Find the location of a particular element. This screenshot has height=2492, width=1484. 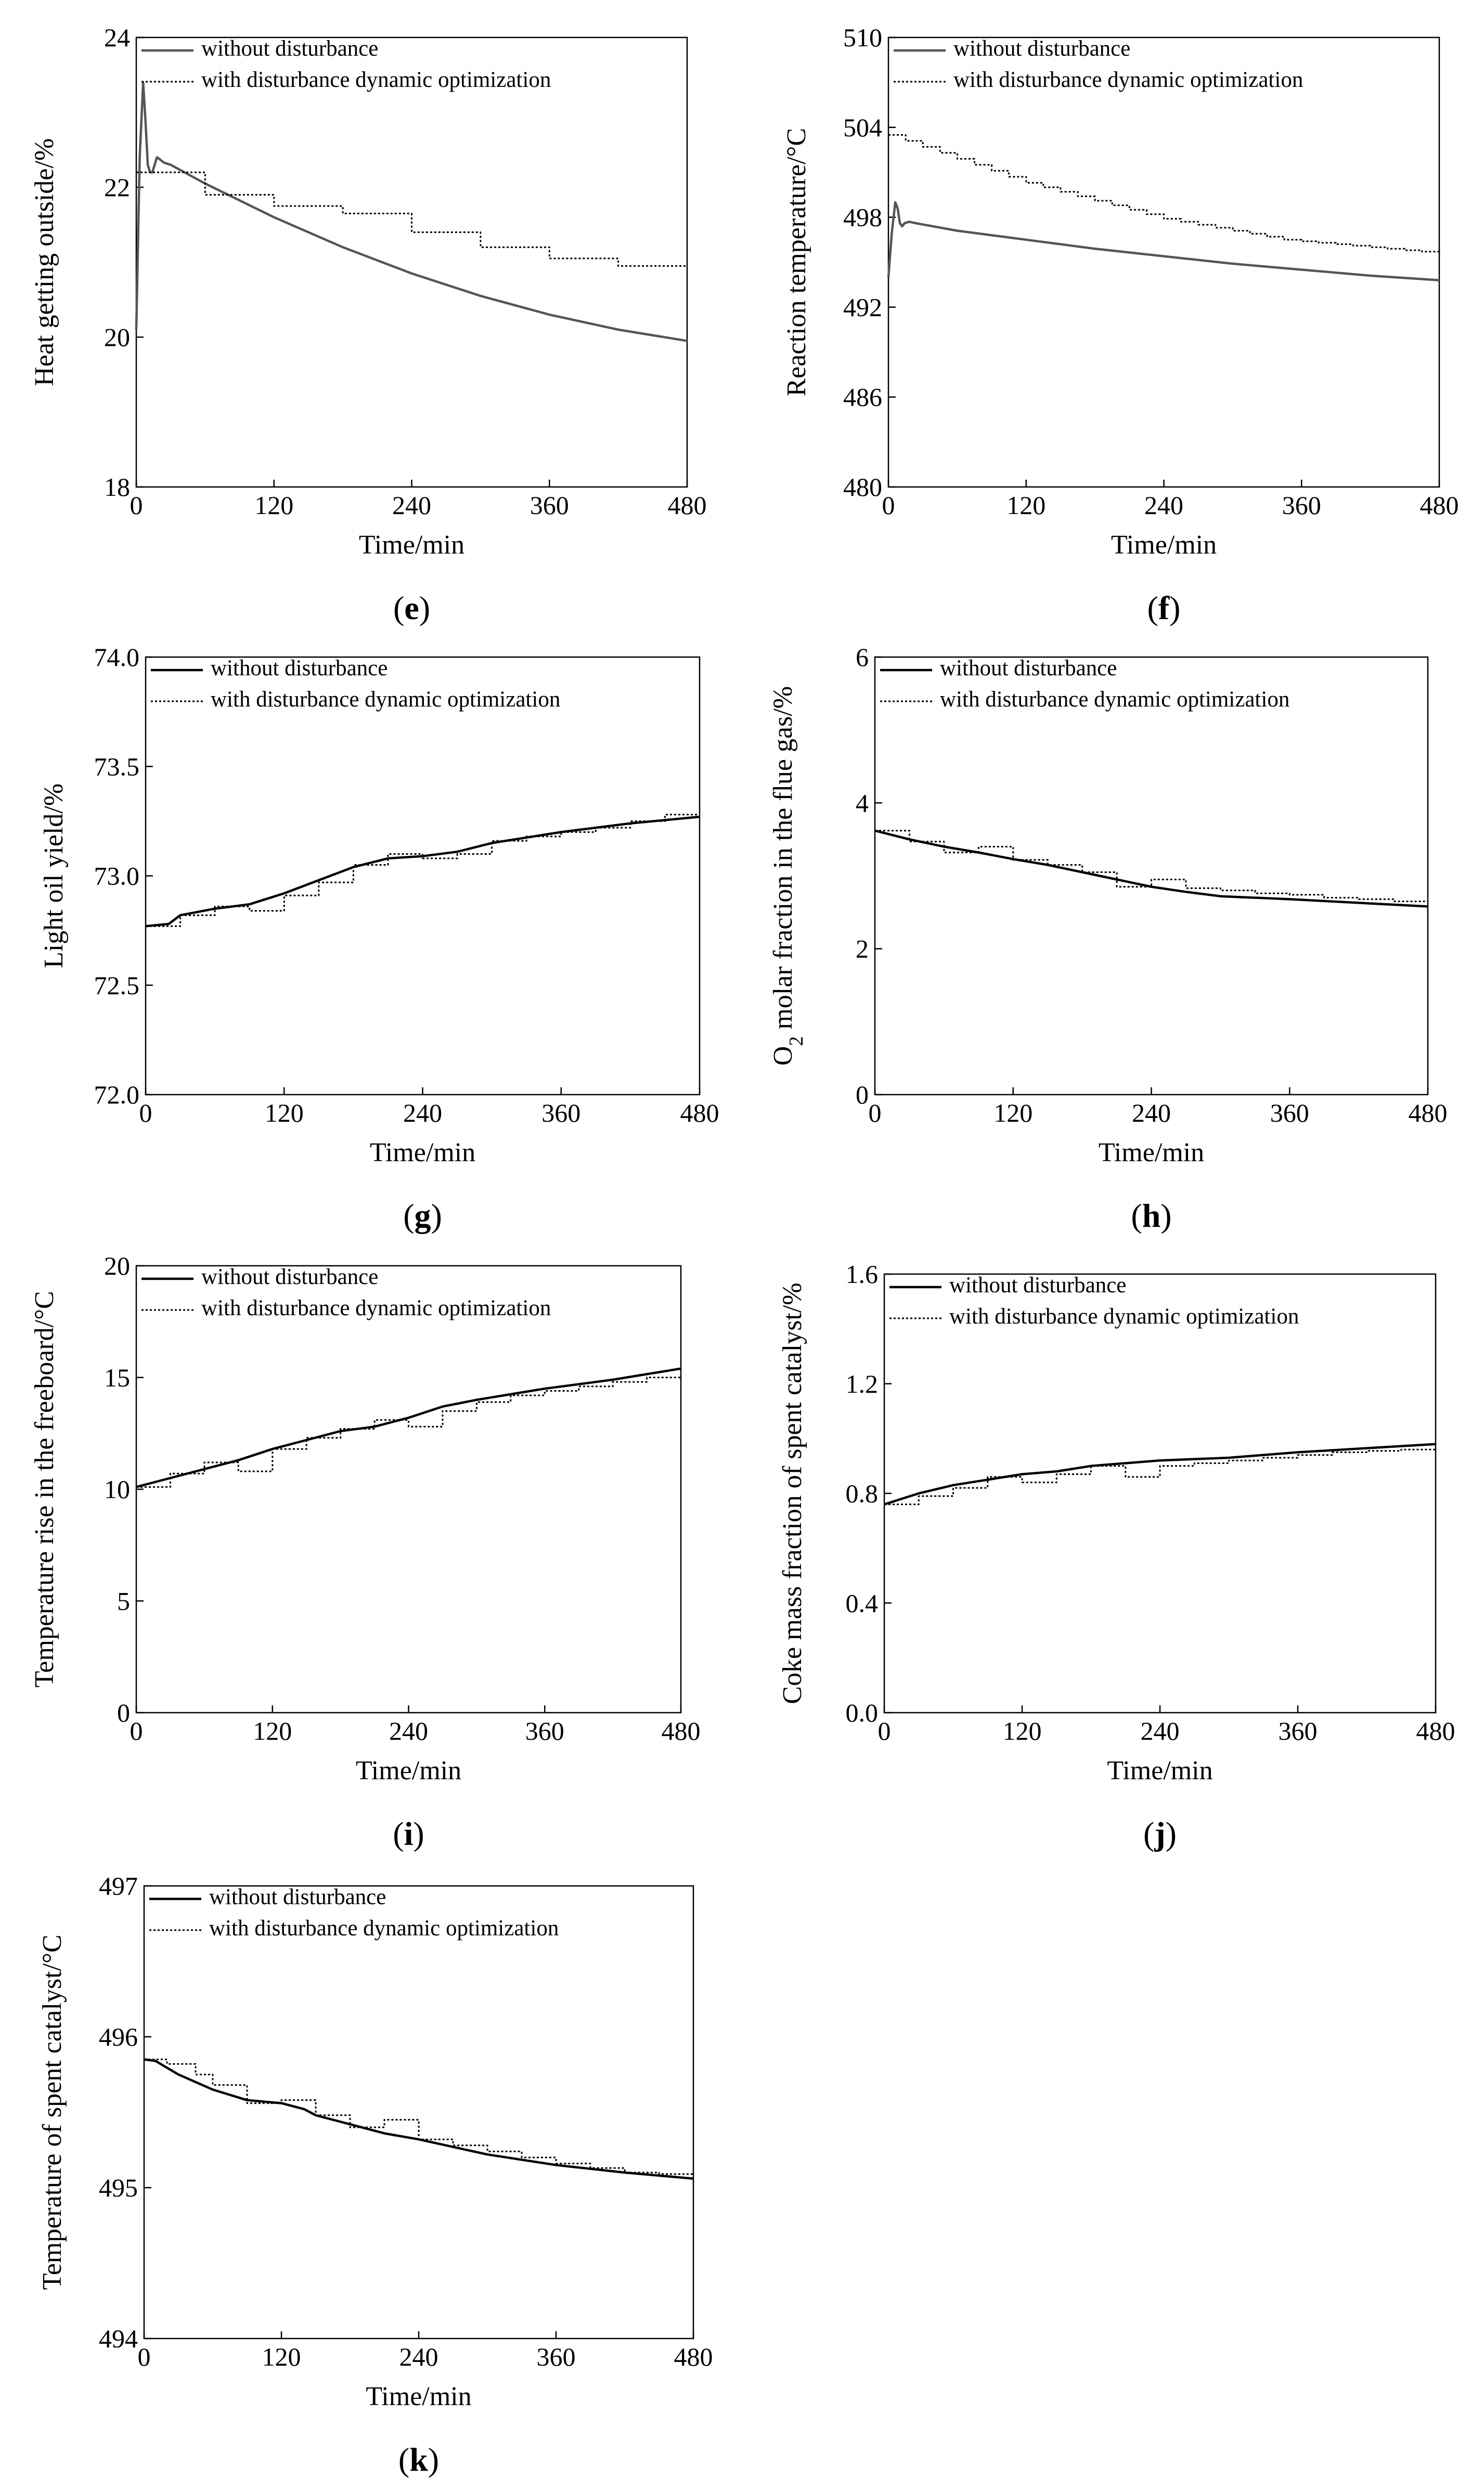

panel-label: (g) is located at coordinates (422, 1215).